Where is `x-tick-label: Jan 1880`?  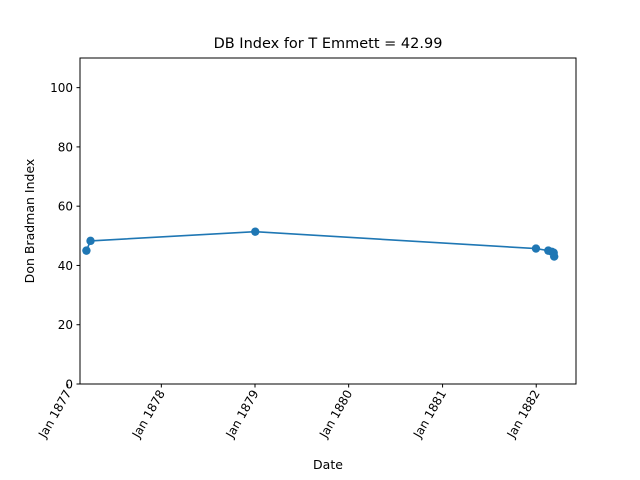 x-tick-label: Jan 1880 is located at coordinates (335, 415).